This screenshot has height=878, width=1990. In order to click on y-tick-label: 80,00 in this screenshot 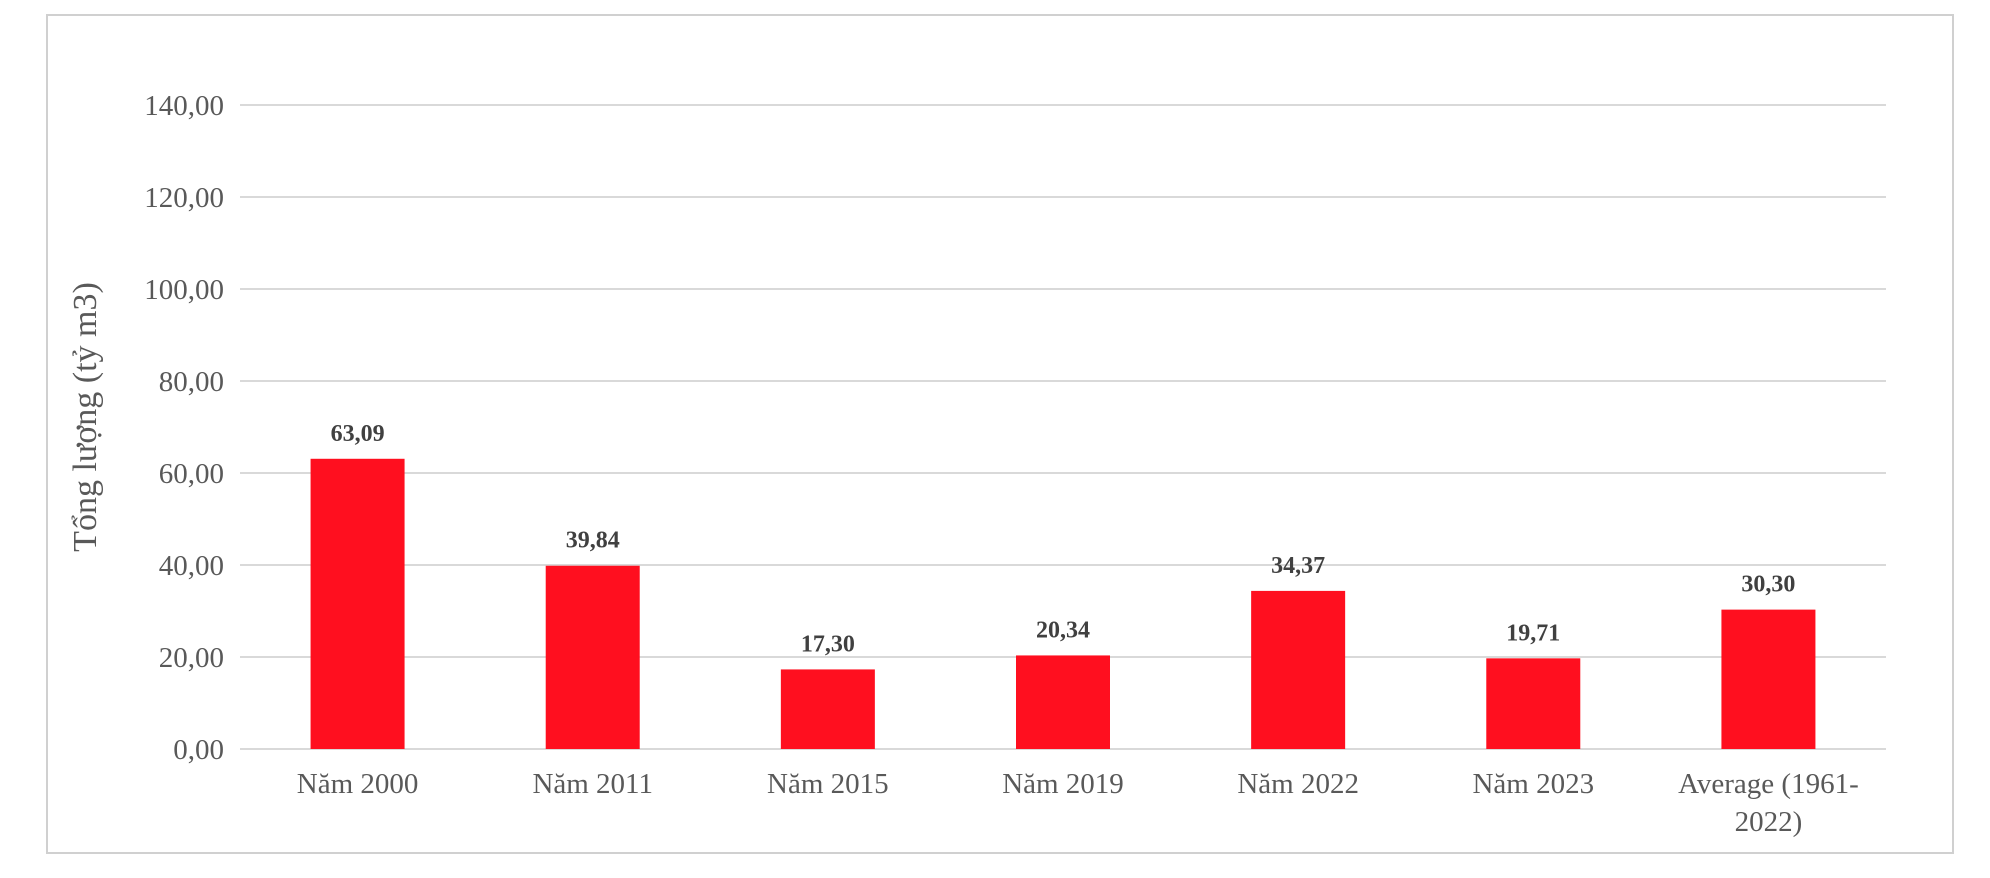, I will do `click(191, 382)`.